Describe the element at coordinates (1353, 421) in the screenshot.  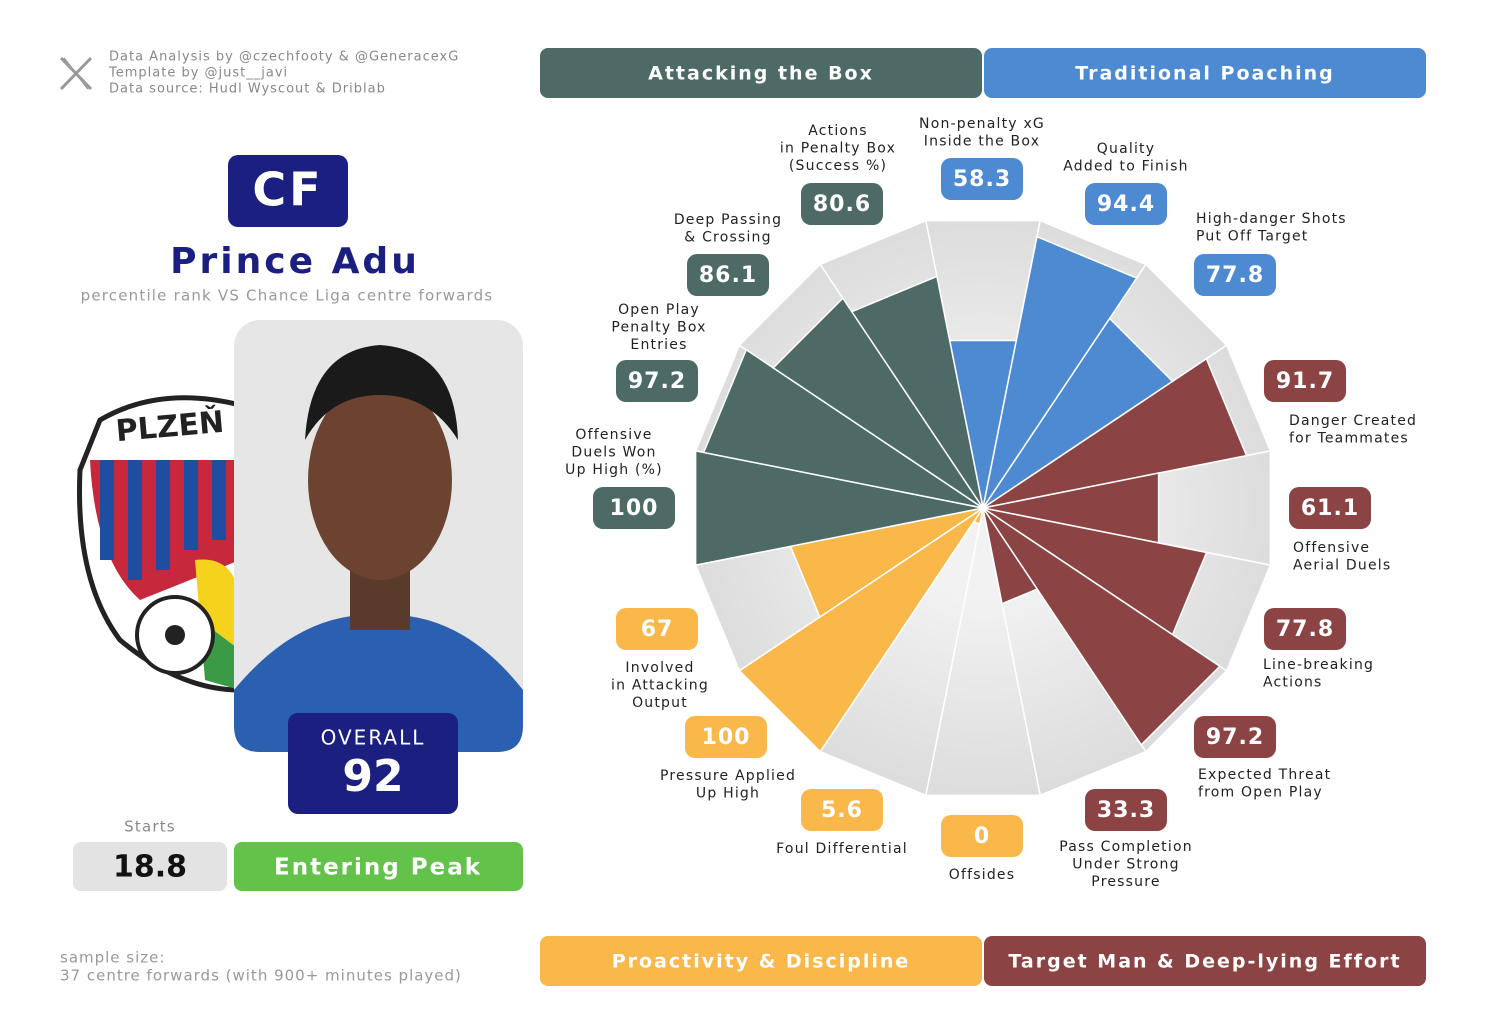
I see `category-label: Danger Created` at that location.